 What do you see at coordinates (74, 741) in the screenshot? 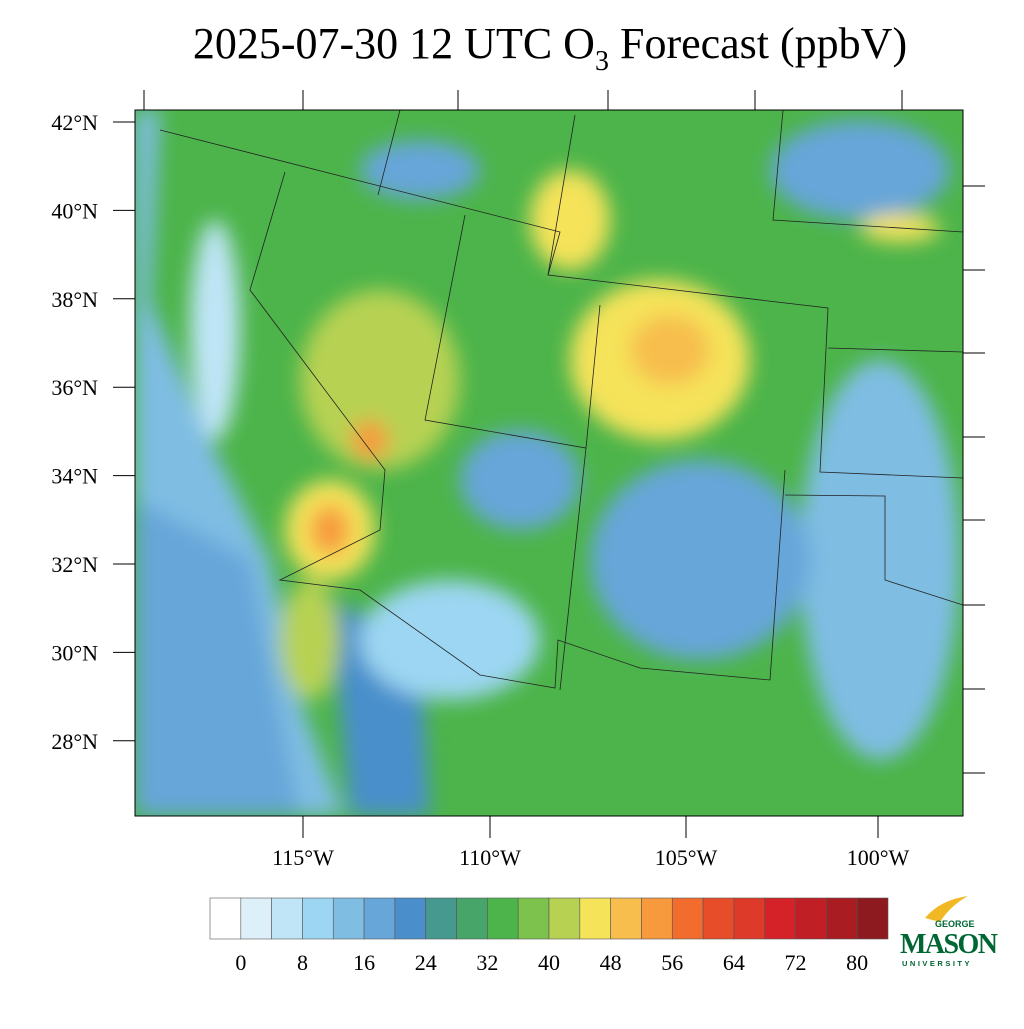
I see `lat-label: 28°N` at bounding box center [74, 741].